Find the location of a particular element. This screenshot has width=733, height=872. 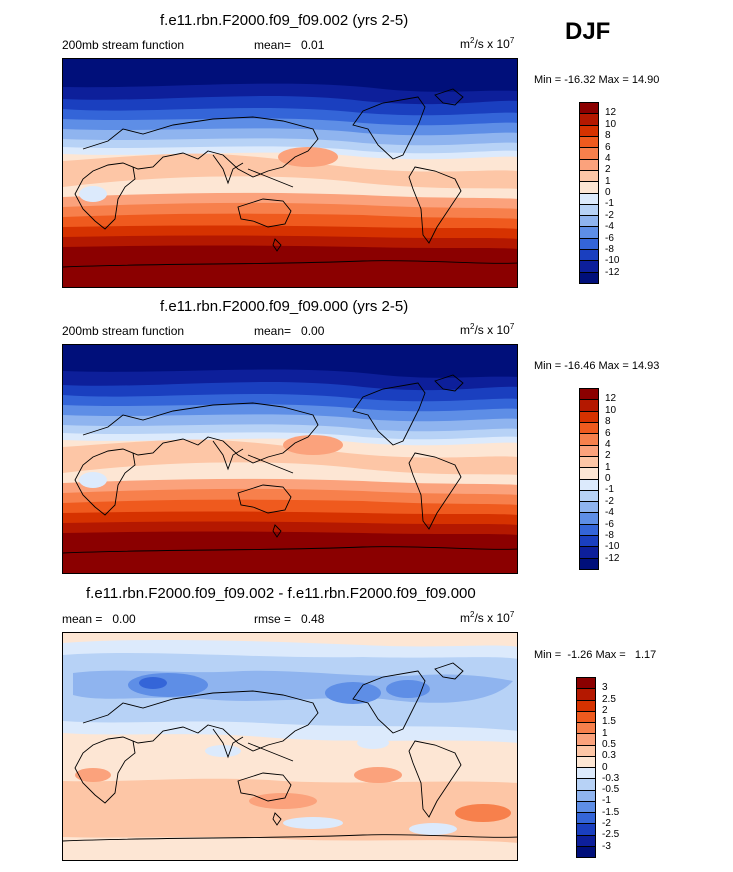

colorbar-tick-label: 2.5 is located at coordinates (609, 699).